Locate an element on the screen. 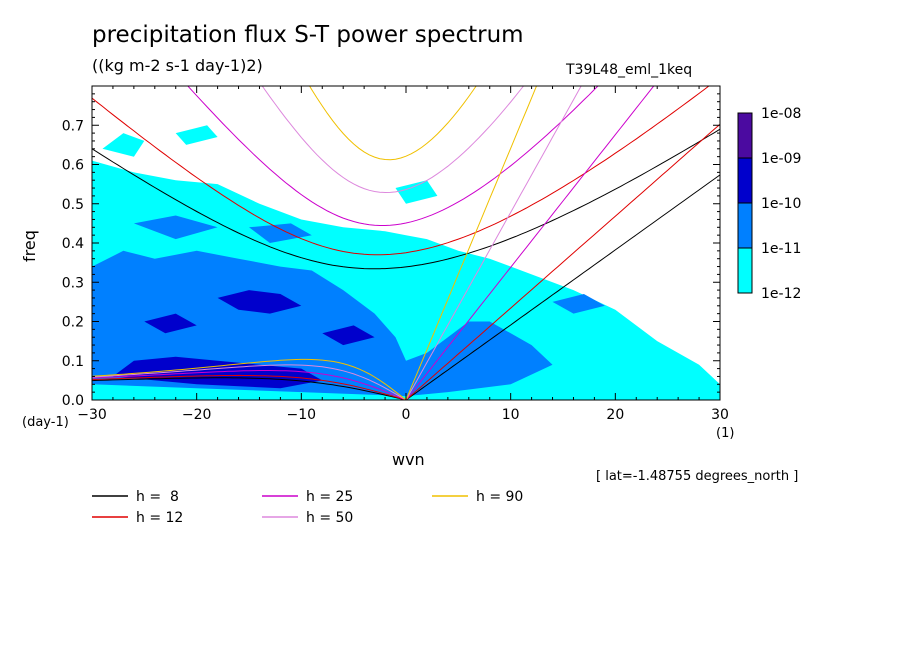 The height and width of the screenshot is (654, 904). latitude-note: [ lat=-1.48755 degrees_north ] is located at coordinates (697, 476).